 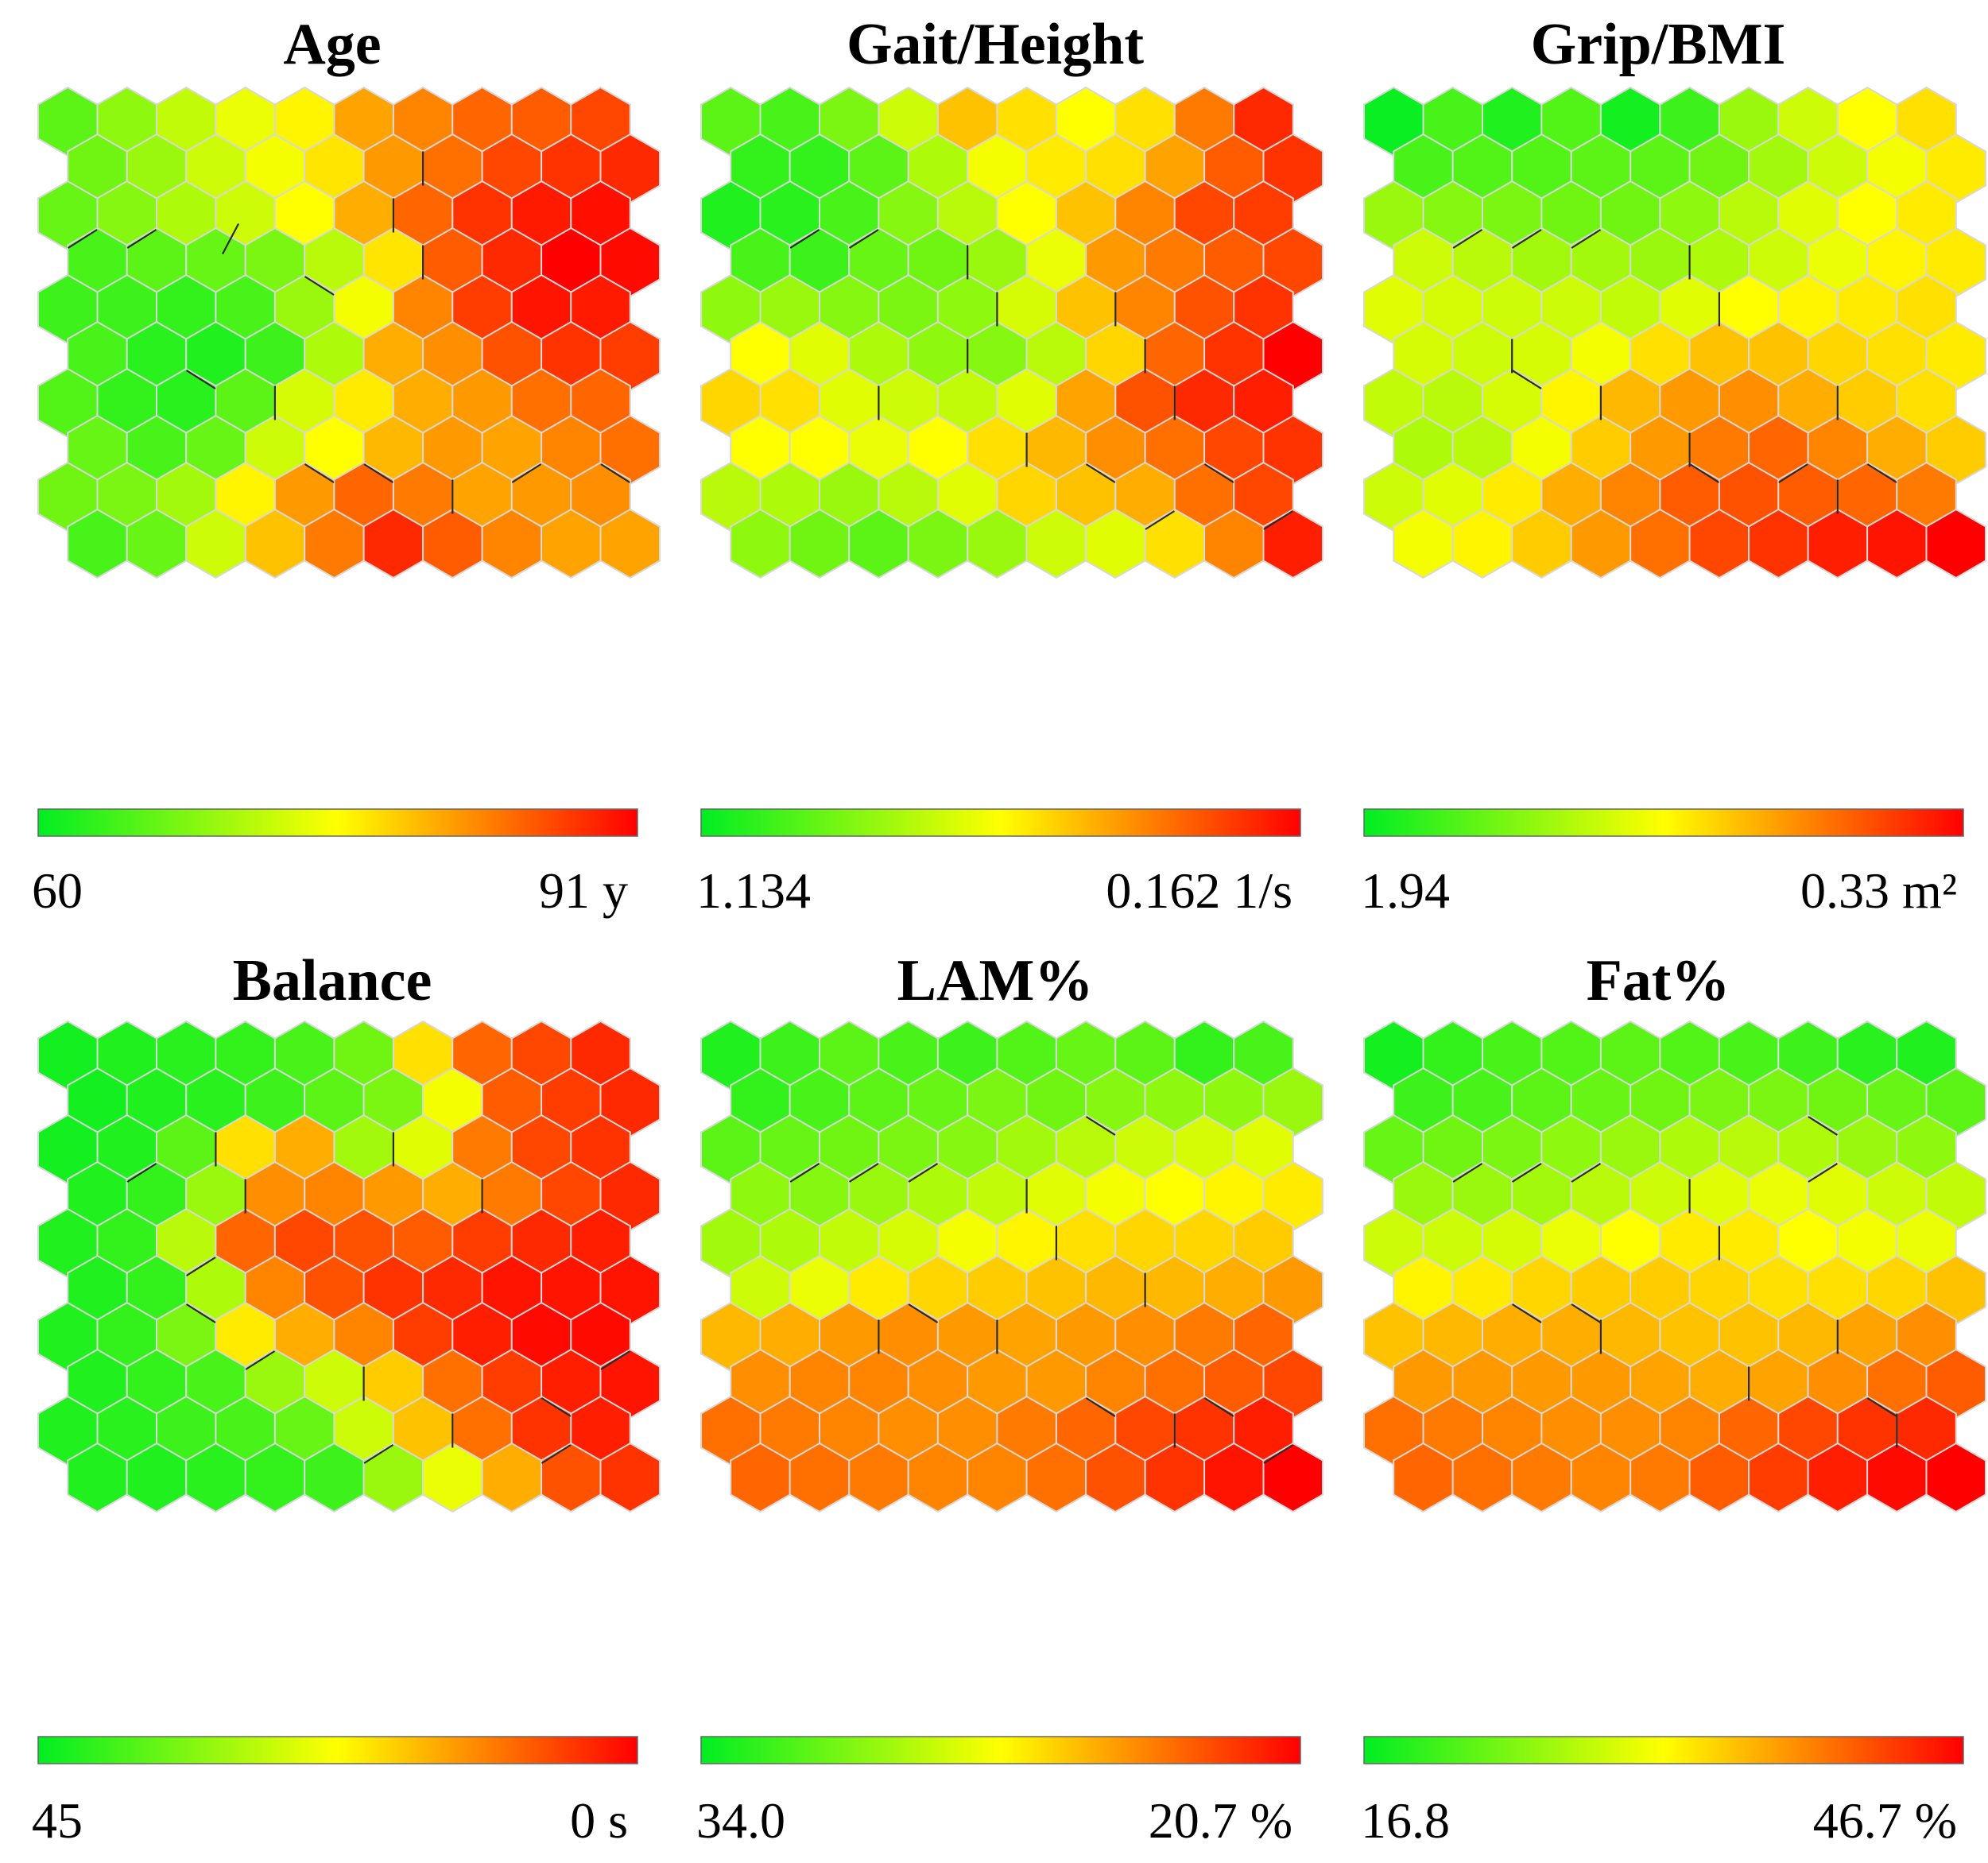 What do you see at coordinates (1878, 890) in the screenshot?
I see `legend-max-label: 0.33 m²` at bounding box center [1878, 890].